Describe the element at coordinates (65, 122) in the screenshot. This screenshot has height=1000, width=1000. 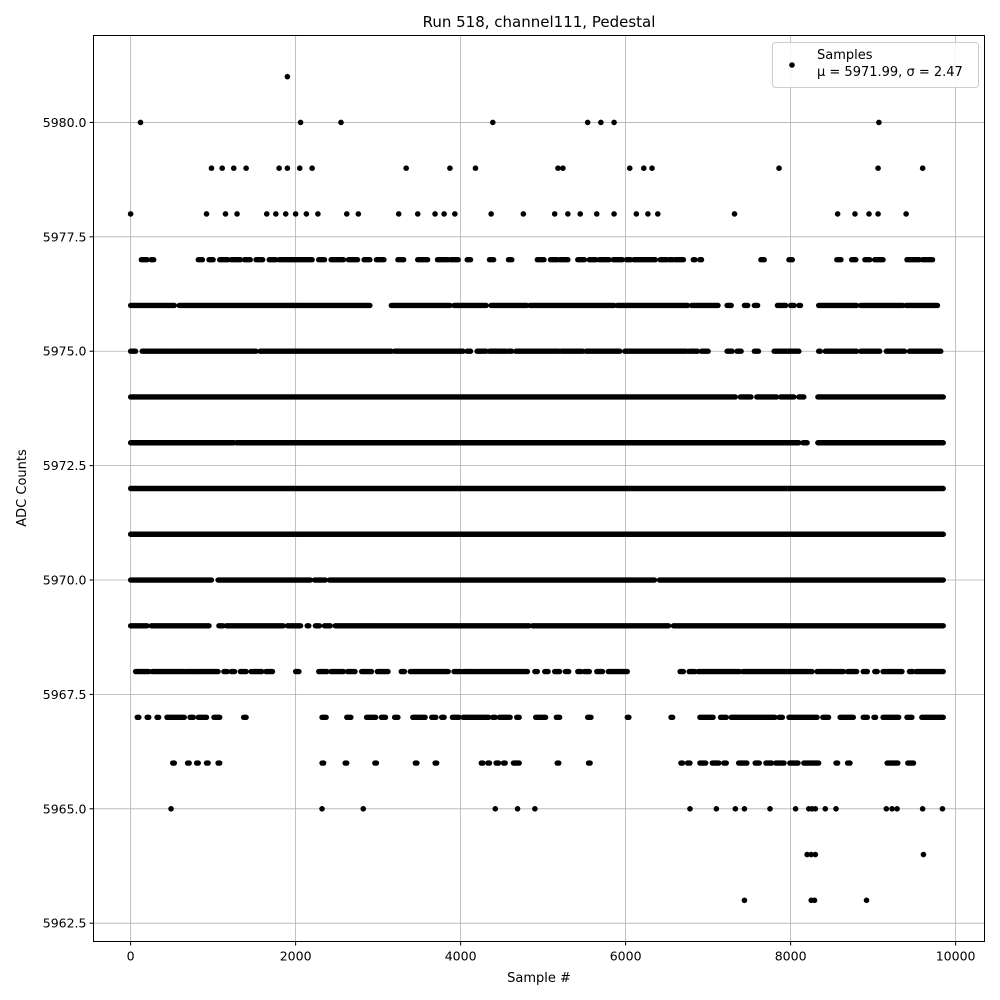
I see `y-tick-label: 5980.0` at that location.